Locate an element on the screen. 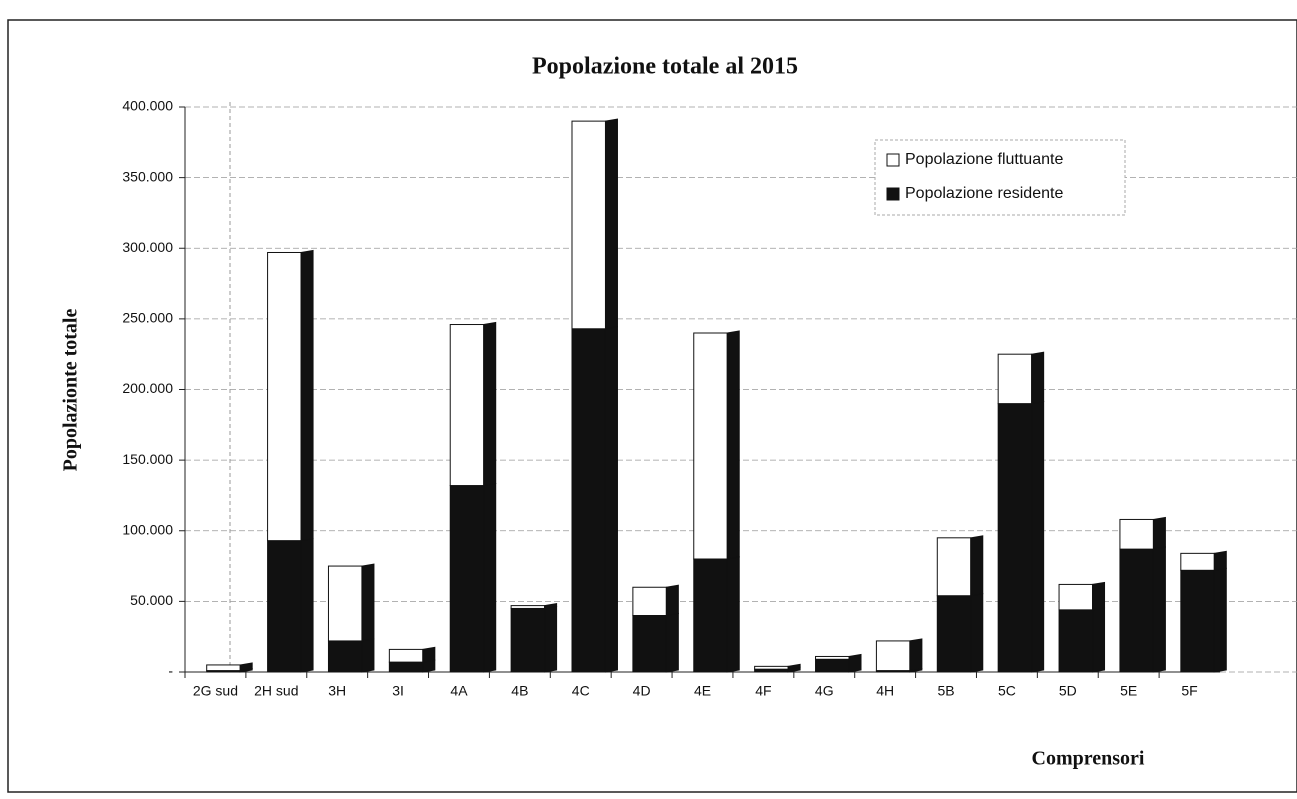 This screenshot has width=1297, height=799. x-tick-label: 3I is located at coordinates (398, 691).